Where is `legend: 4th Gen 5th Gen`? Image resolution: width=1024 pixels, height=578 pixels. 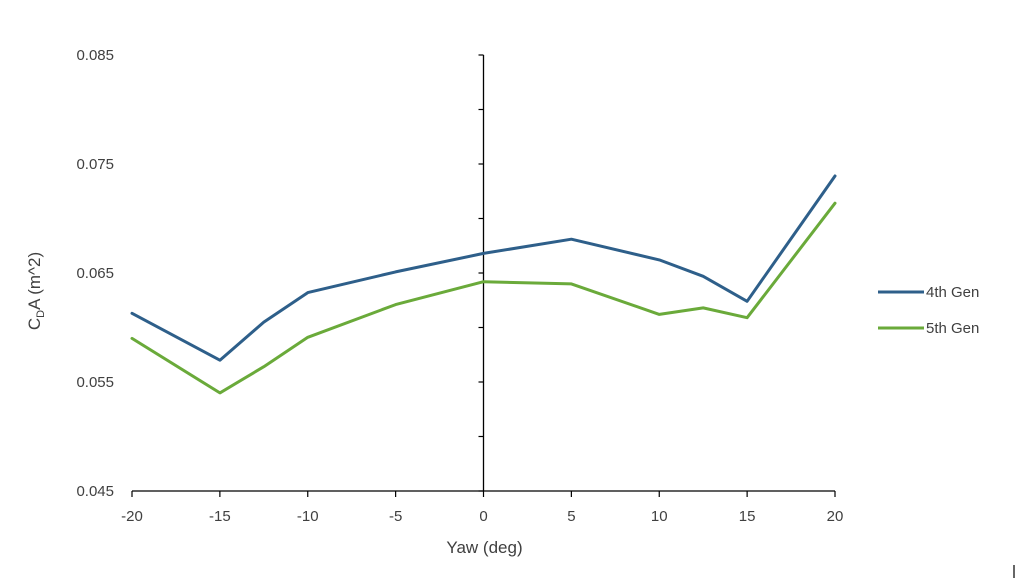
legend: 4th Gen 5th Gen is located at coordinates (928, 310).